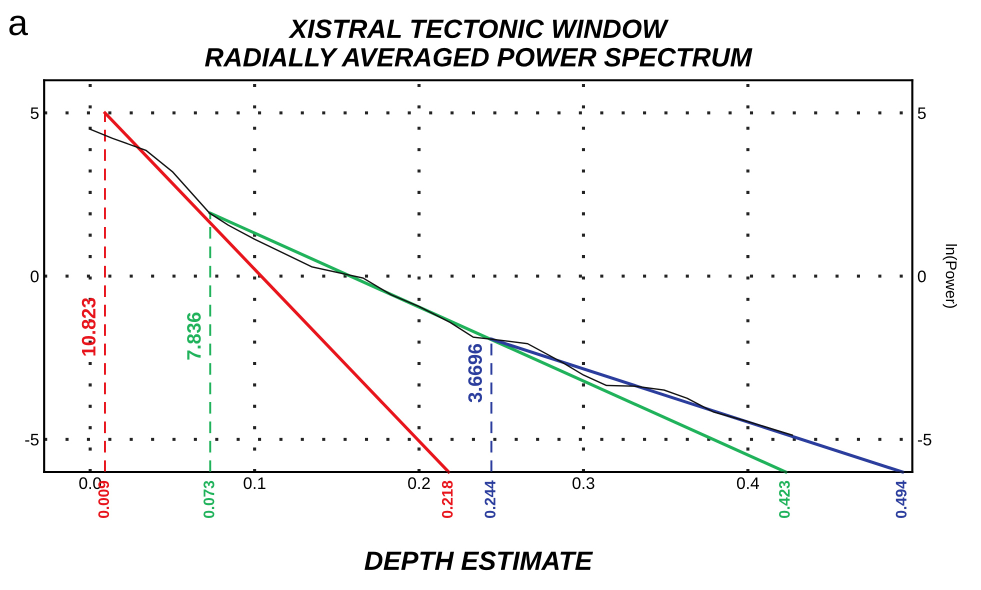 Image resolution: width=981 pixels, height=590 pixels. What do you see at coordinates (784, 499) in the screenshot?
I see `annotation: 0.423` at bounding box center [784, 499].